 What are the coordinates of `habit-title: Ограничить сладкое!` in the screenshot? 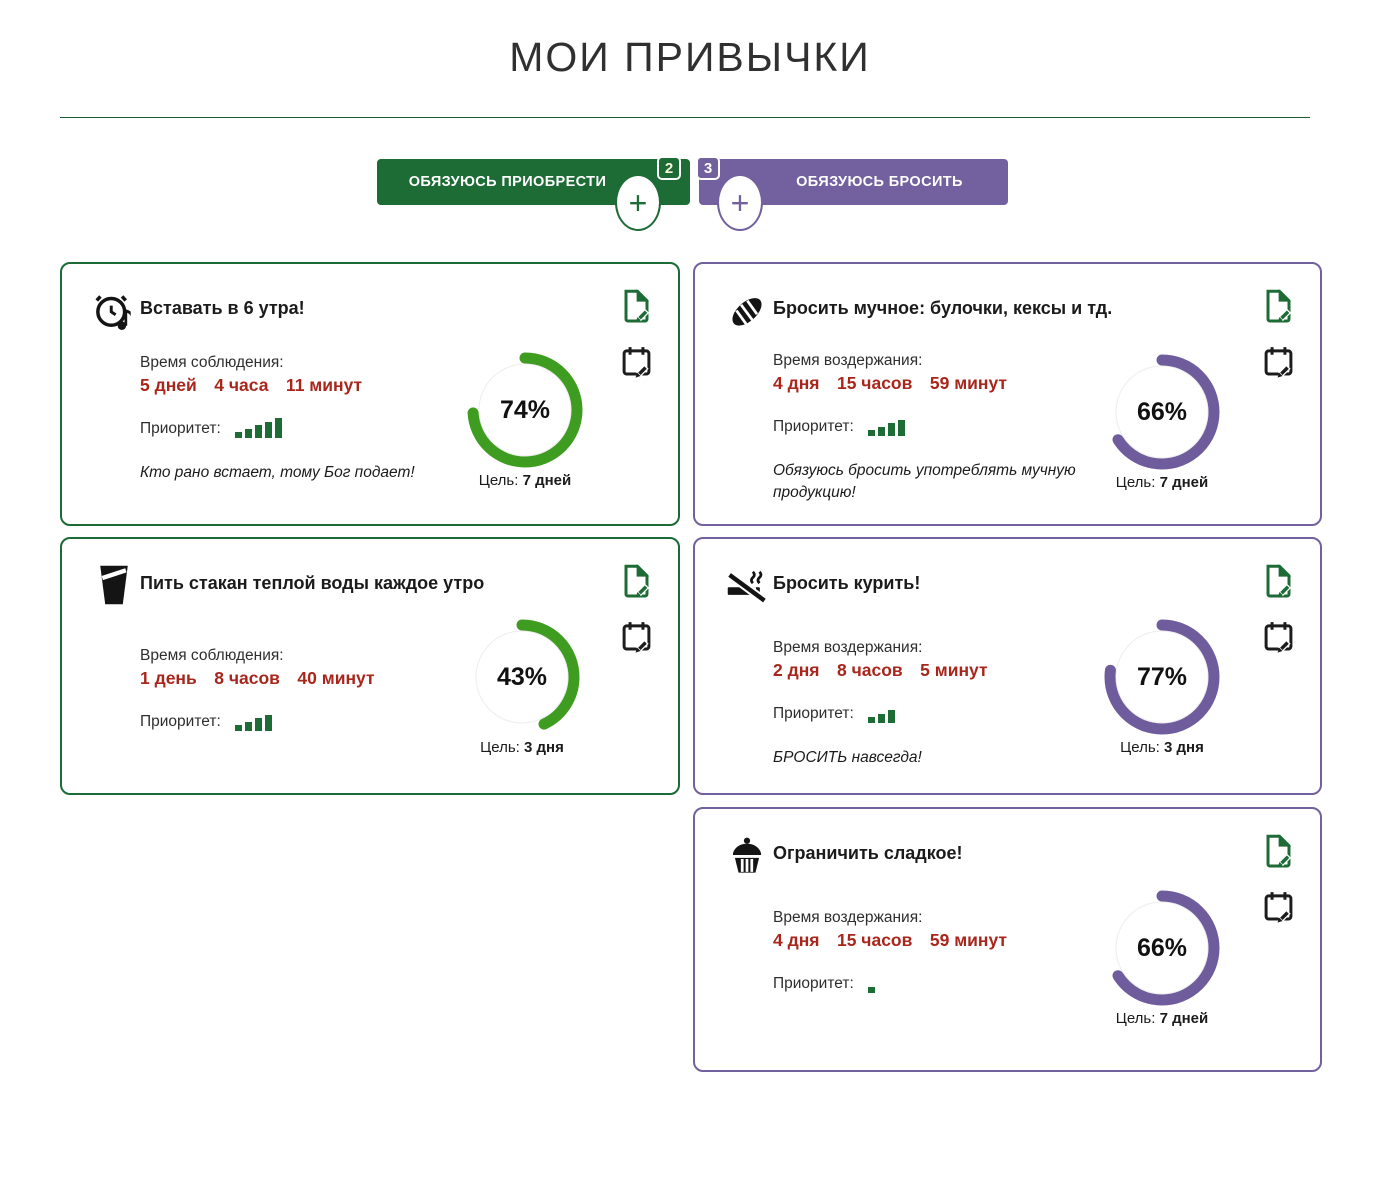 It's located at (868, 853).